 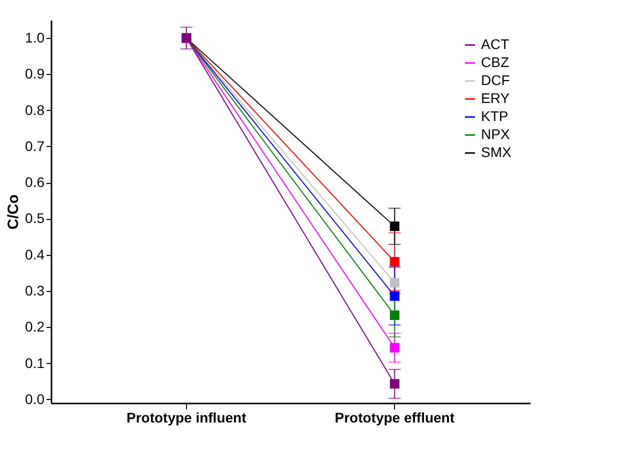 What do you see at coordinates (495, 98) in the screenshot?
I see `legend-label: ERY` at bounding box center [495, 98].